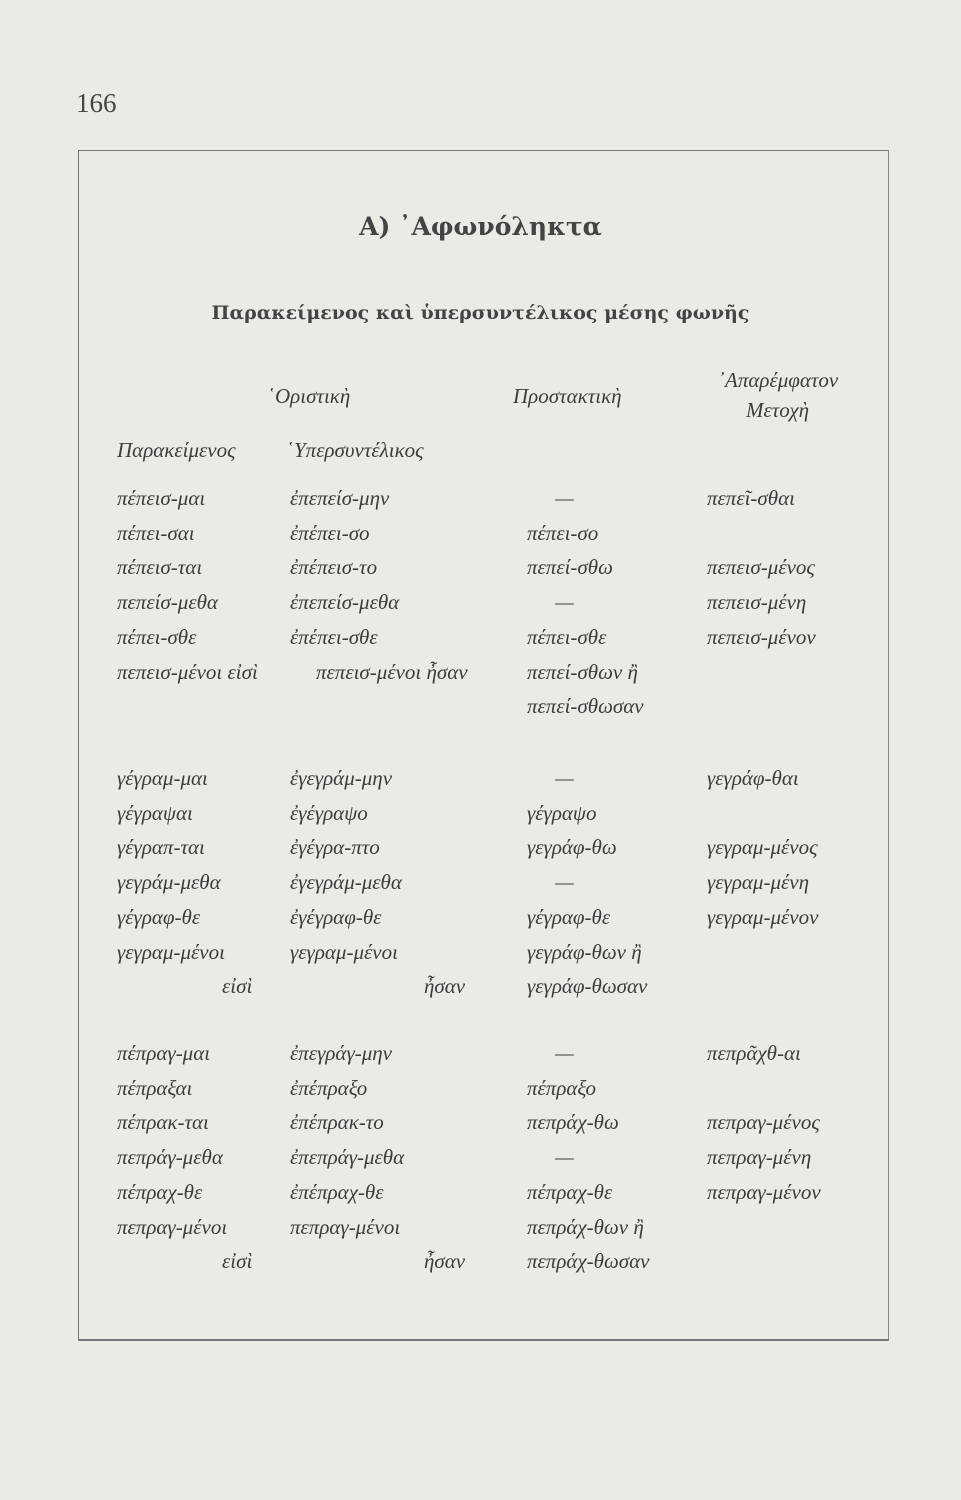 This screenshot has width=961, height=1500. What do you see at coordinates (761, 567) in the screenshot?
I see `participle-cell: πεπεισ-μένος` at bounding box center [761, 567].